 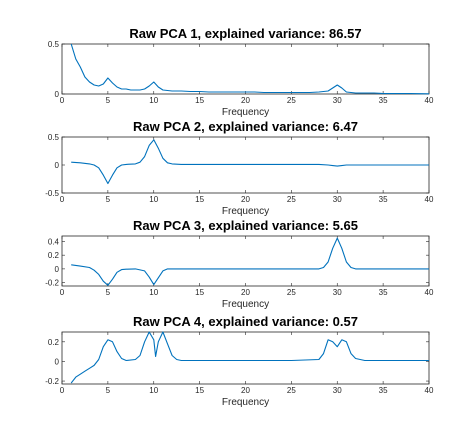 What do you see at coordinates (54, 241) in the screenshot?
I see `y-tick-label: 0.4` at bounding box center [54, 241].